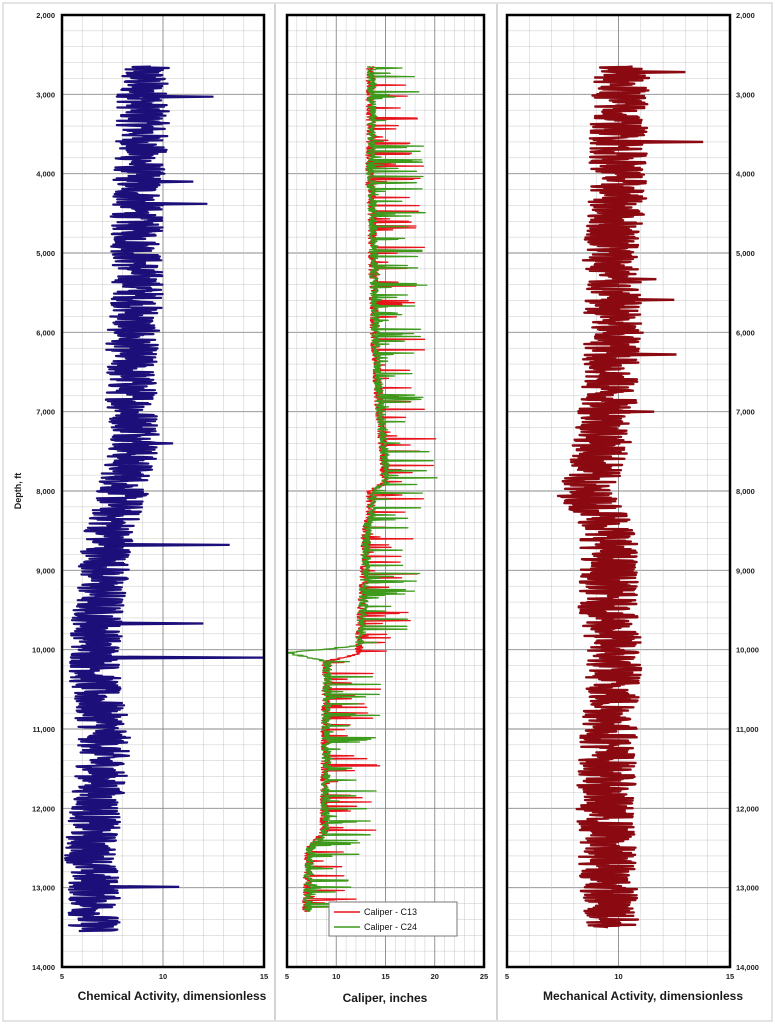 This screenshot has height=1024, width=775. Describe the element at coordinates (745, 570) in the screenshot. I see `y-tick-label-right: 9,000` at that location.